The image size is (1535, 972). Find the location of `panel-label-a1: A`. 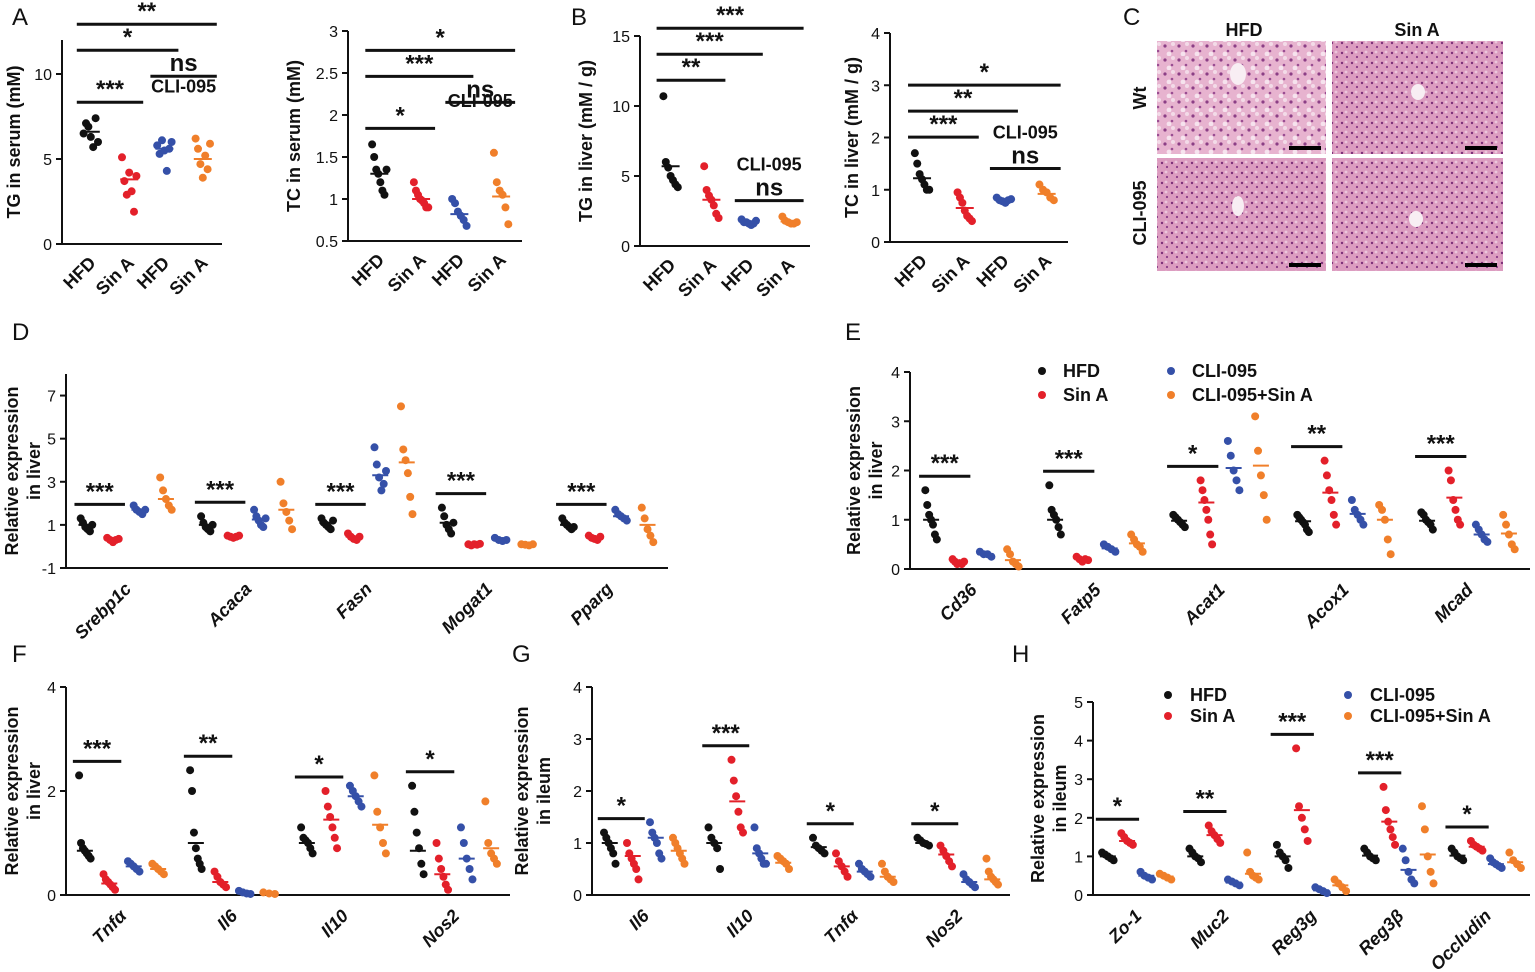

panel-label-a1: A is located at coordinates (20, 17).